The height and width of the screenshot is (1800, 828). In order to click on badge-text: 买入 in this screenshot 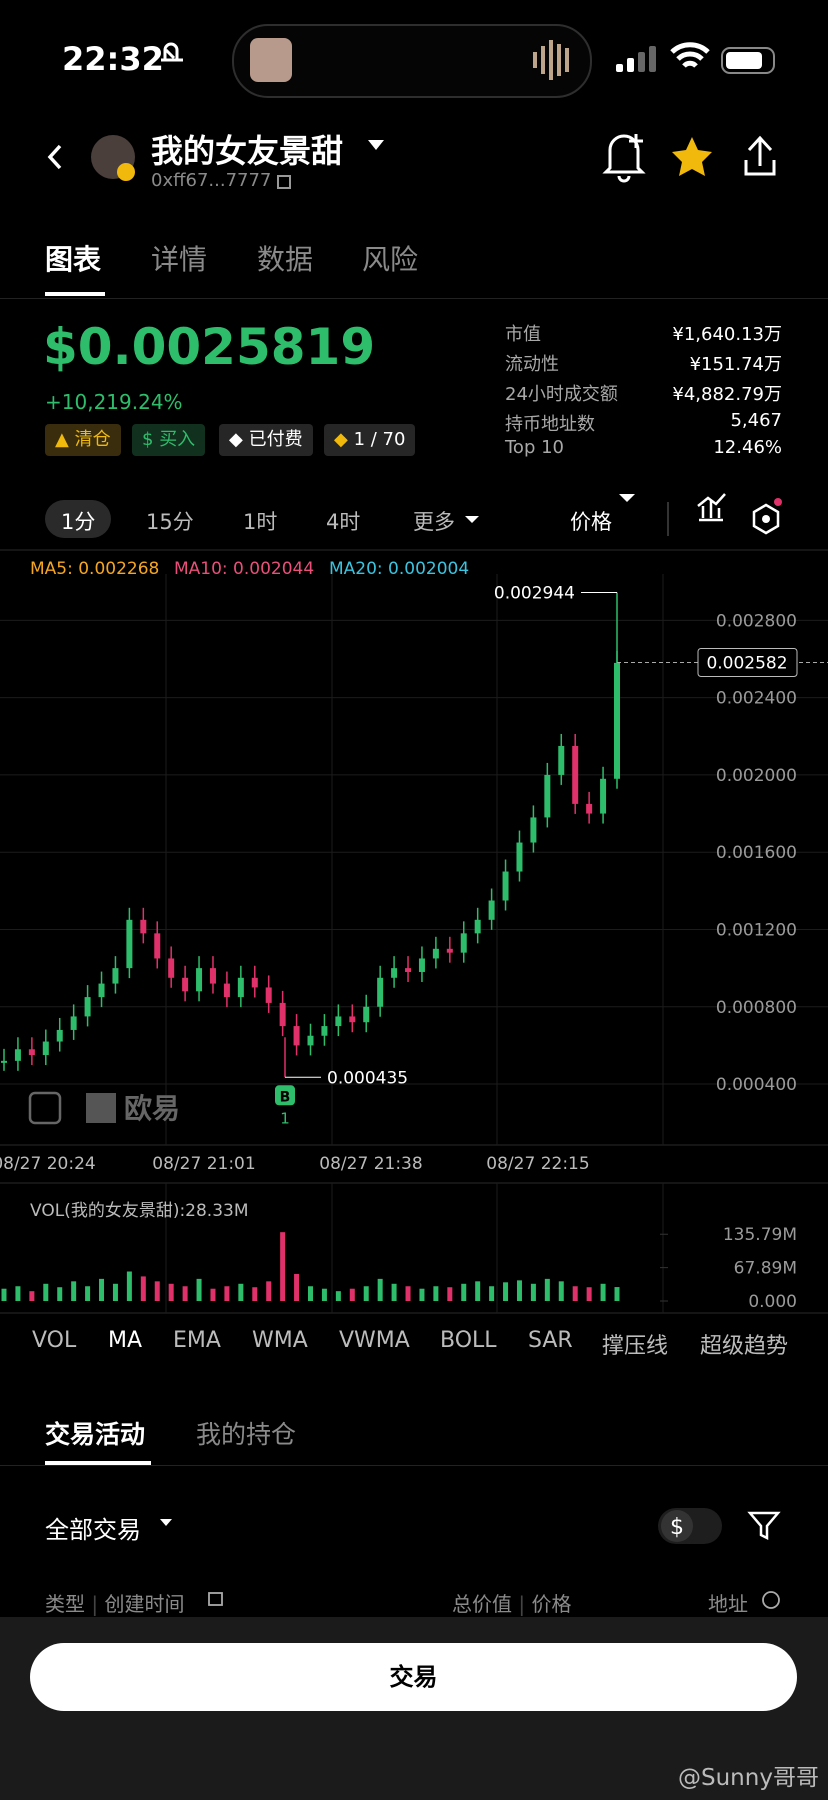, I will do `click(177, 439)`.